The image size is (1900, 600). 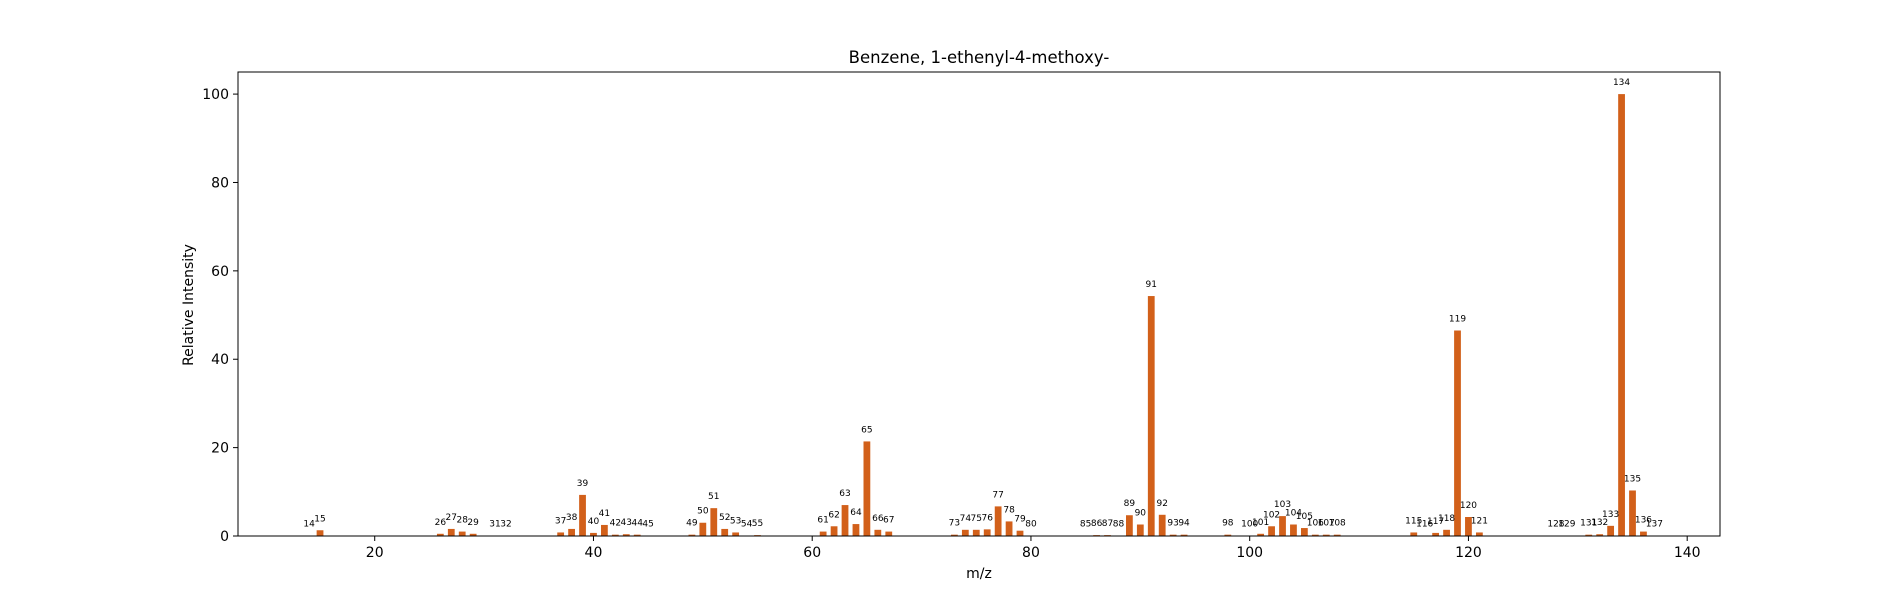 I want to click on bar-label-mz-39: 39, so click(x=583, y=484).